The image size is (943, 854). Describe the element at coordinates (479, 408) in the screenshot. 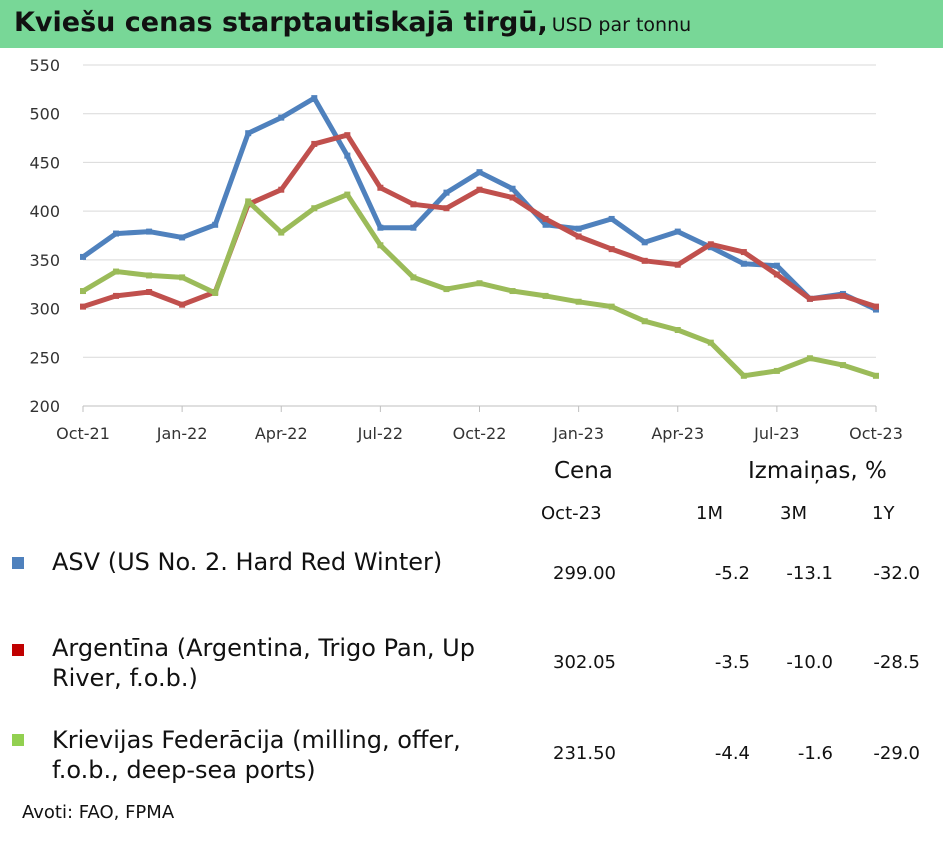

I see `axes` at that location.